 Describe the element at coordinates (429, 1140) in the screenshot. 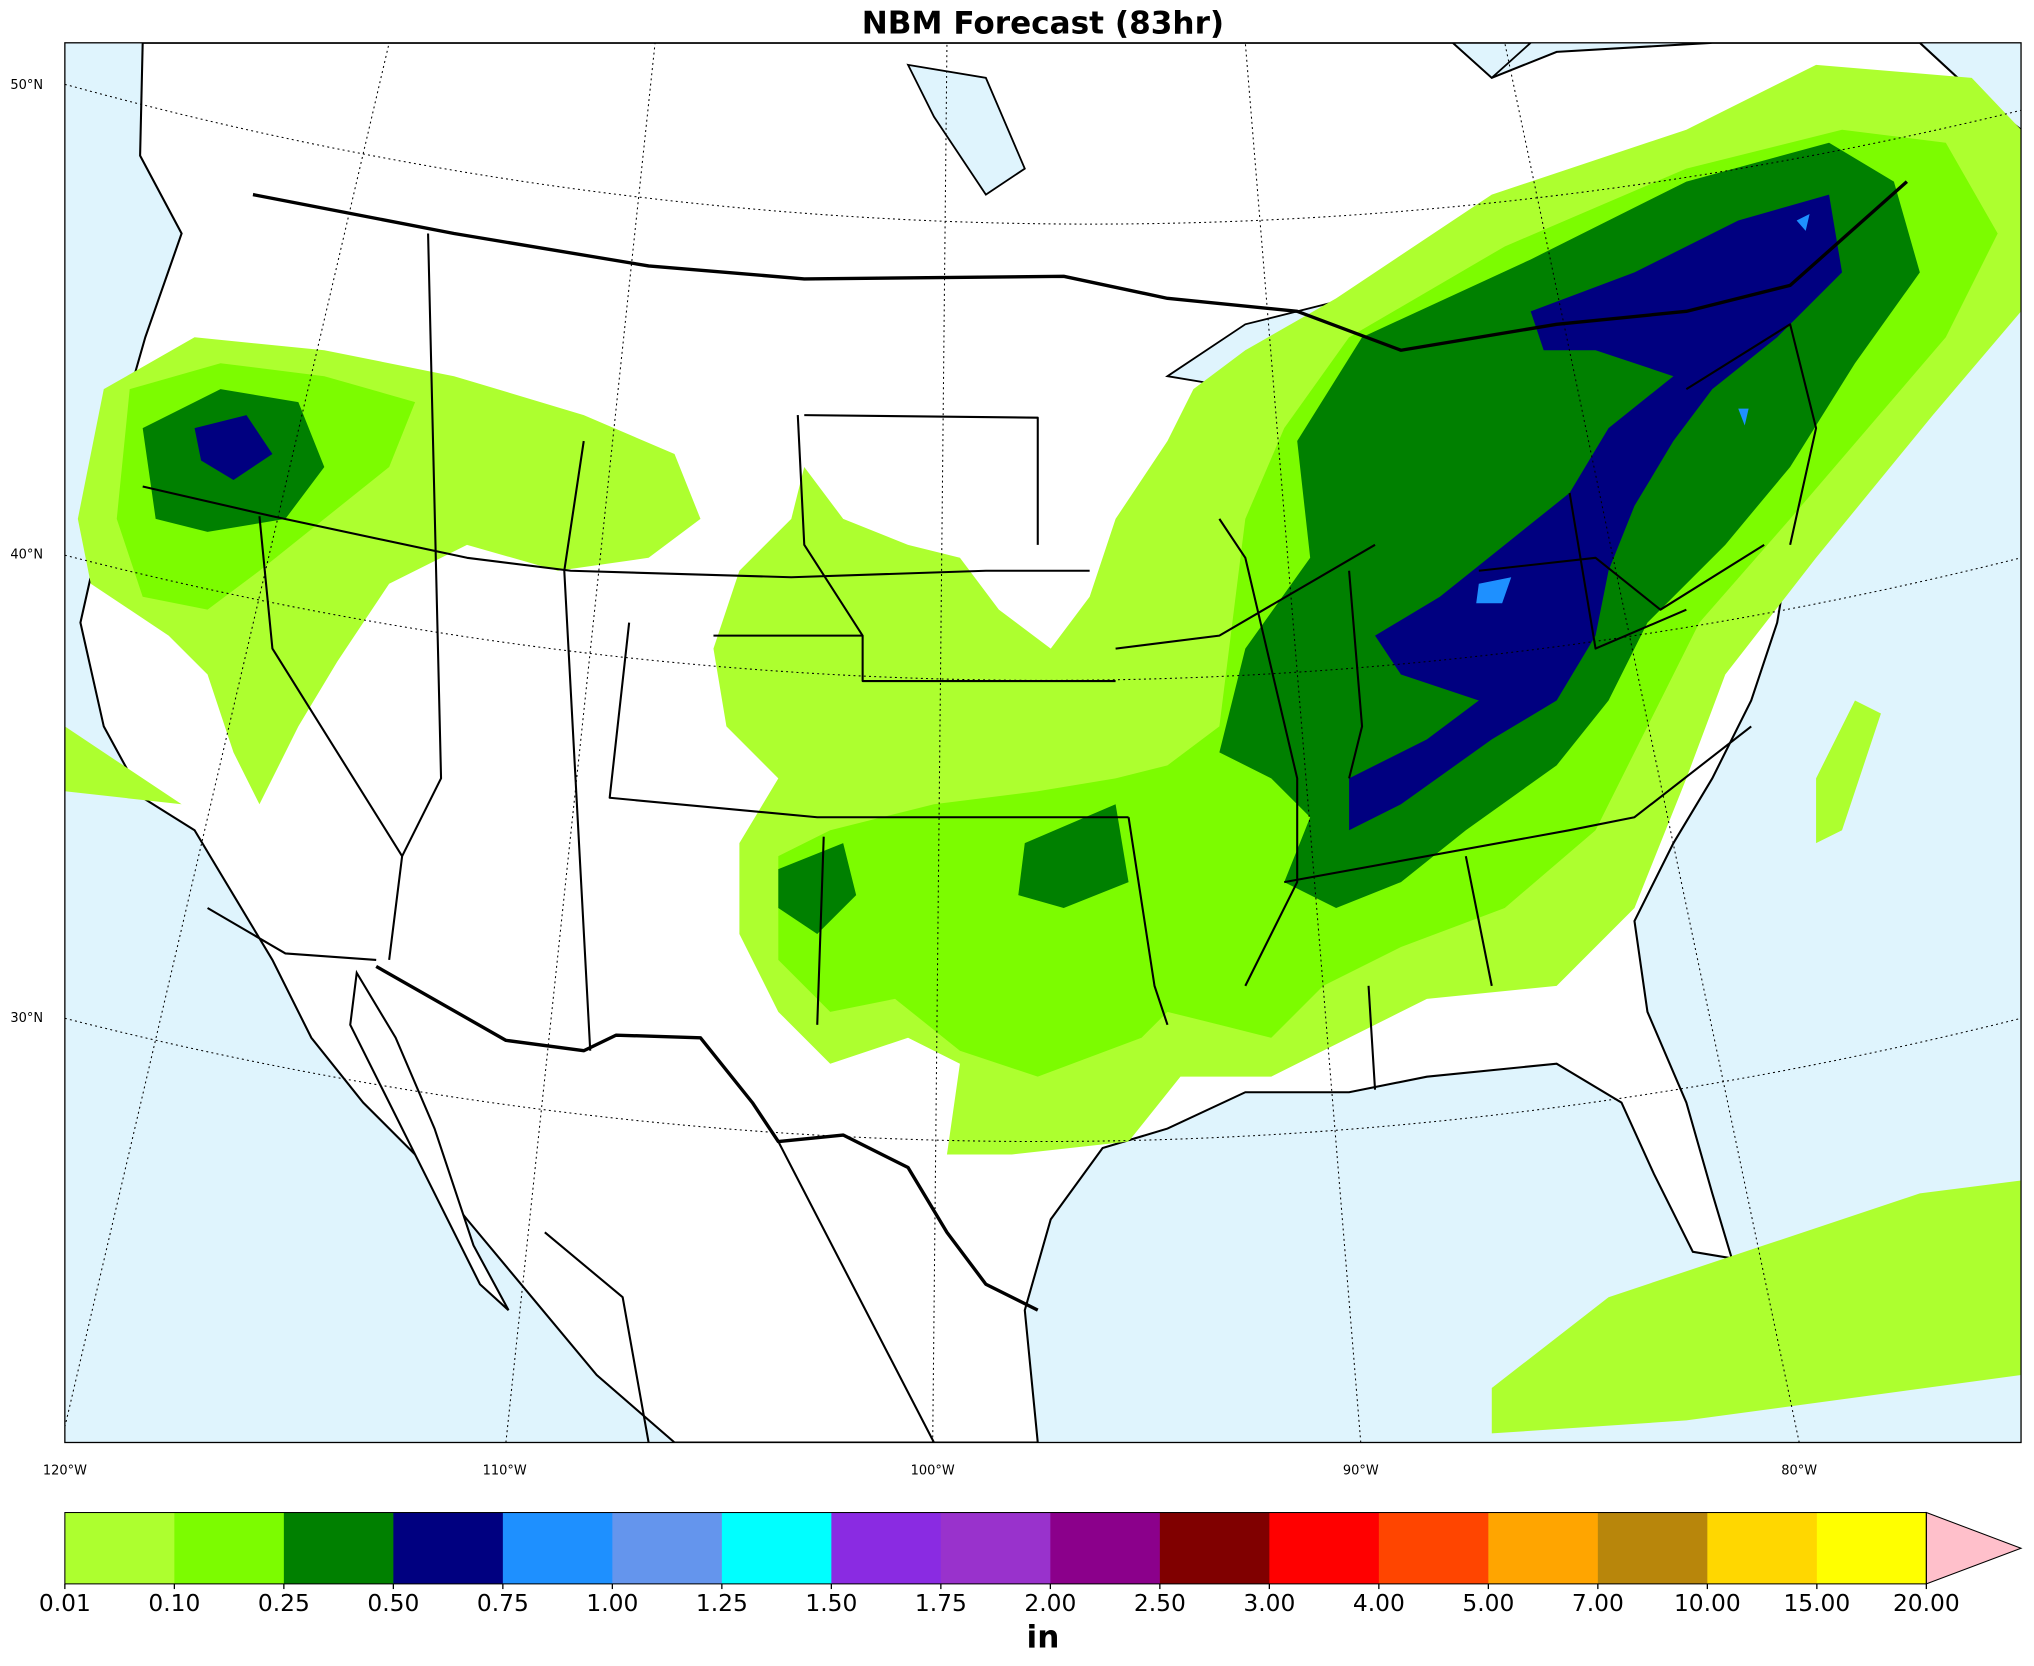

I see `baja` at that location.